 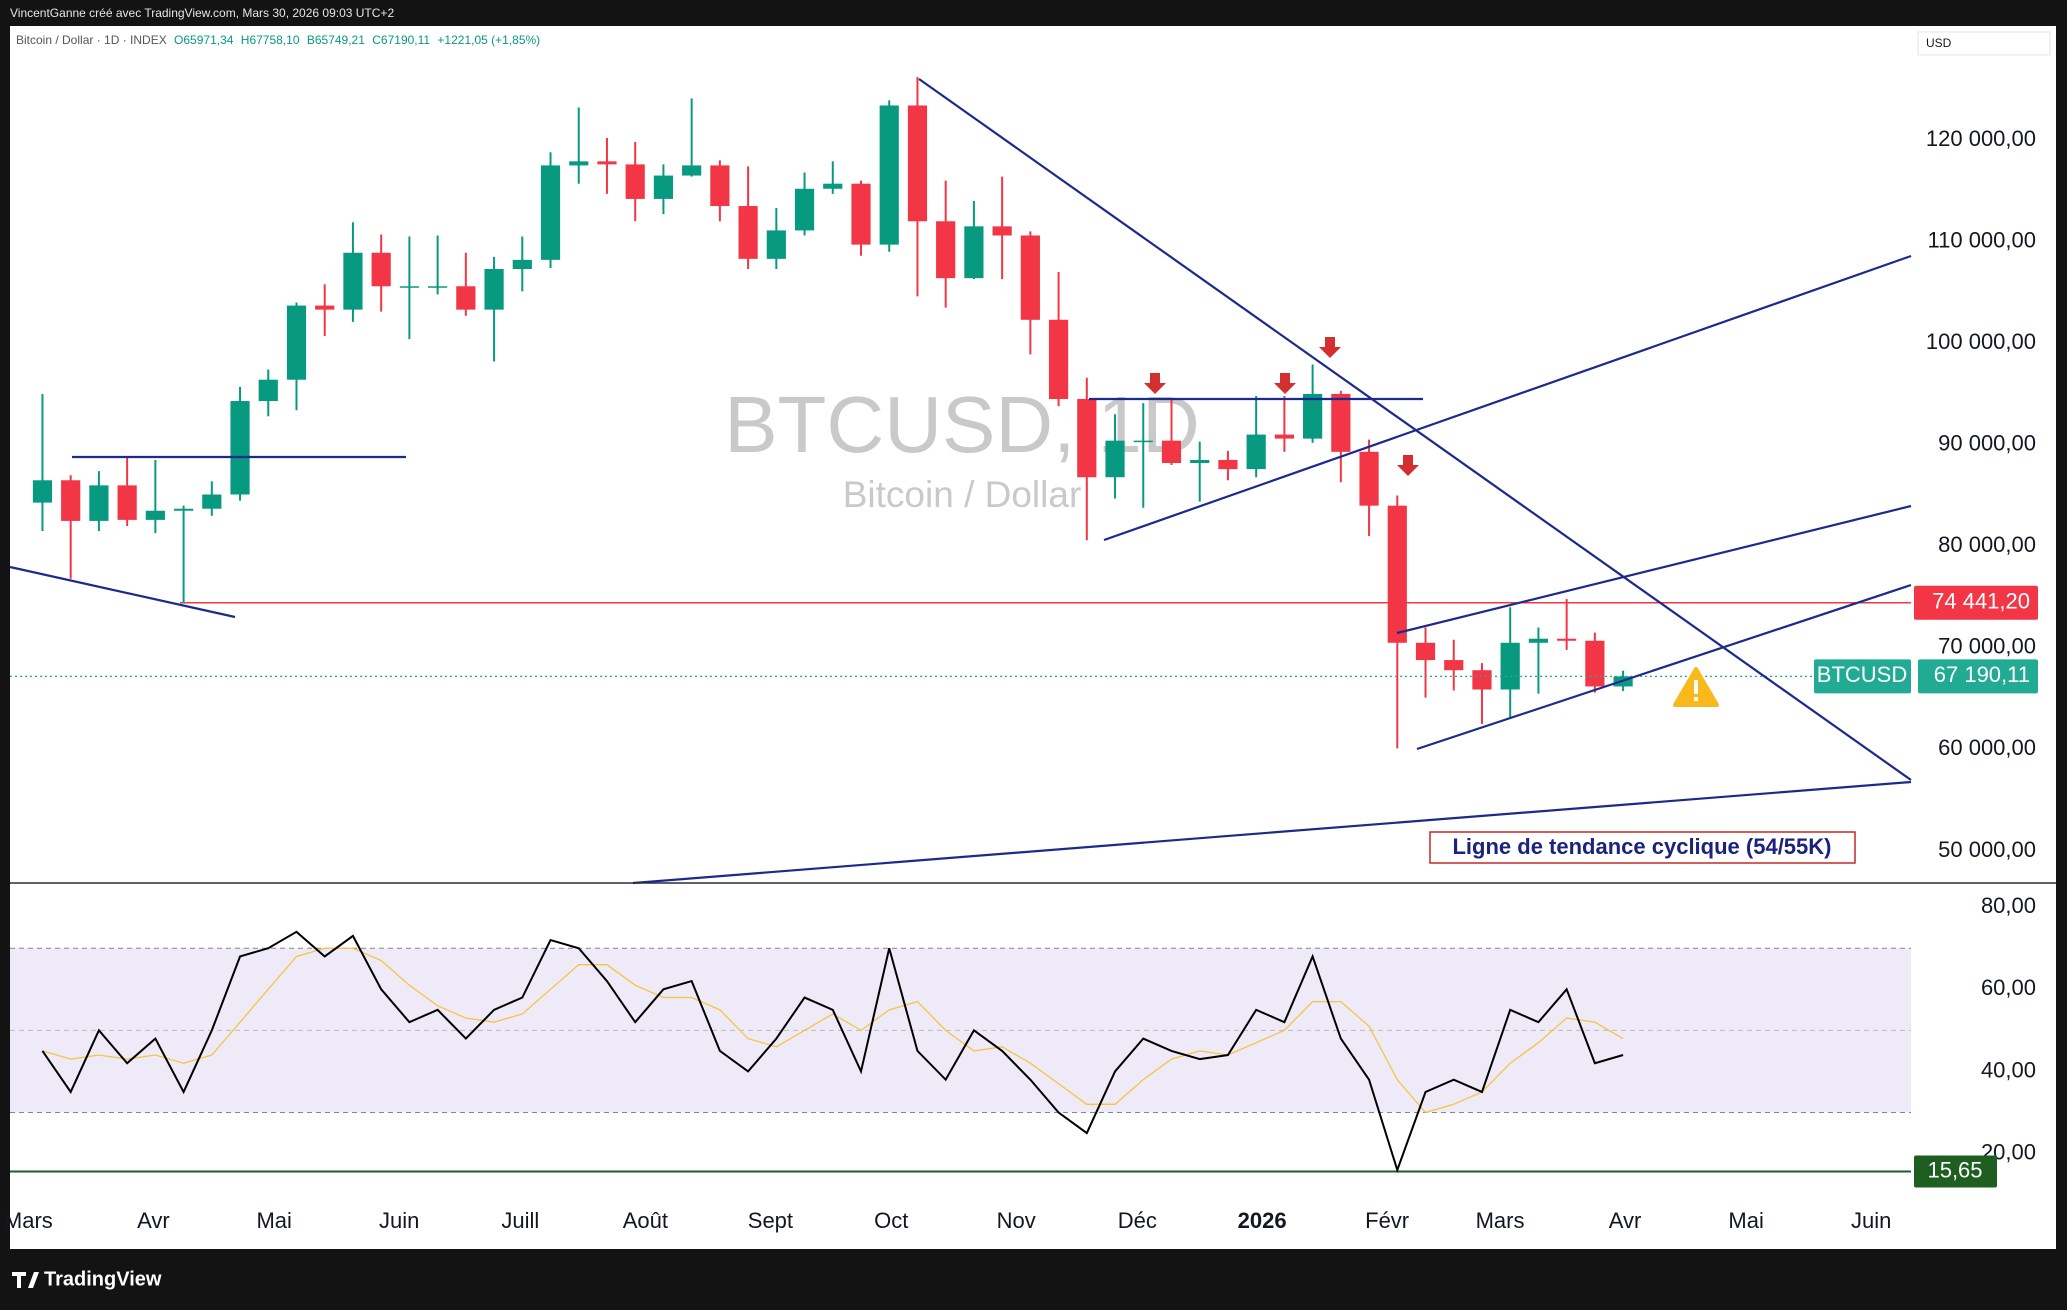 What do you see at coordinates (1262, 1220) in the screenshot?
I see `x-tick-label: 2026` at bounding box center [1262, 1220].